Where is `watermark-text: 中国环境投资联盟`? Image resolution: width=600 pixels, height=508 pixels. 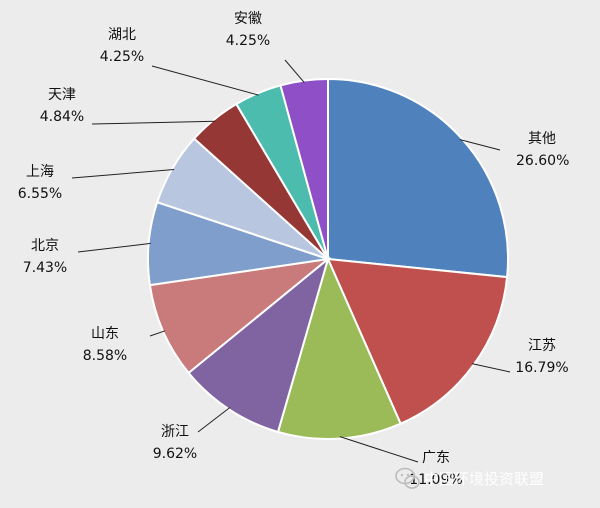 watermark-text: 中国环境投资联盟 is located at coordinates (484, 479).